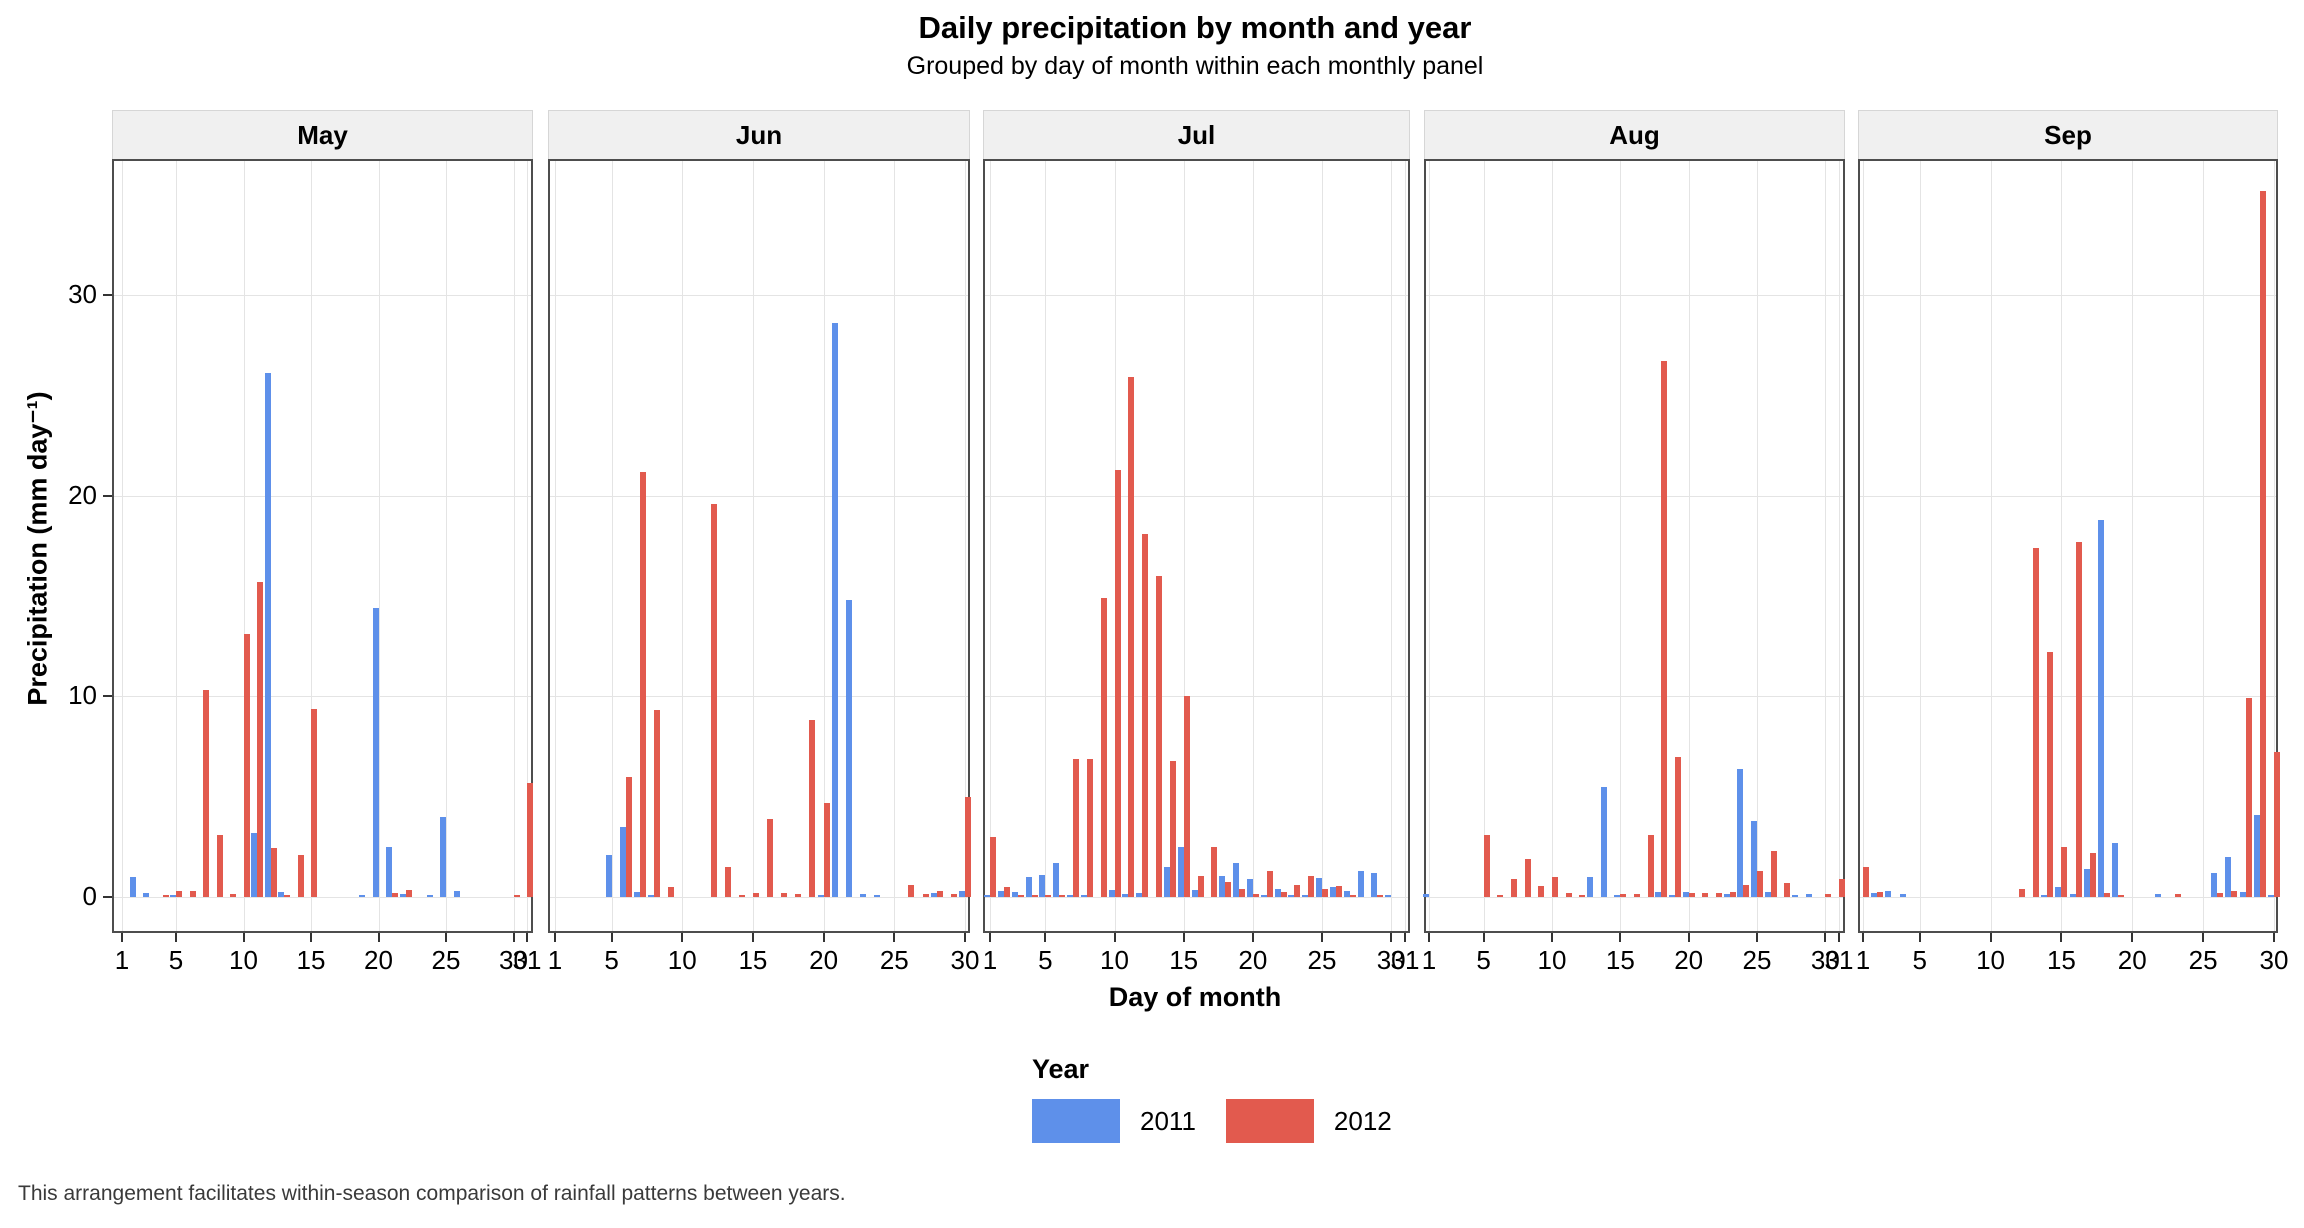 Image resolution: width=2304 pixels, height=1228 pixels. I want to click on x-axis-tick-label: 1, so click(1863, 960).